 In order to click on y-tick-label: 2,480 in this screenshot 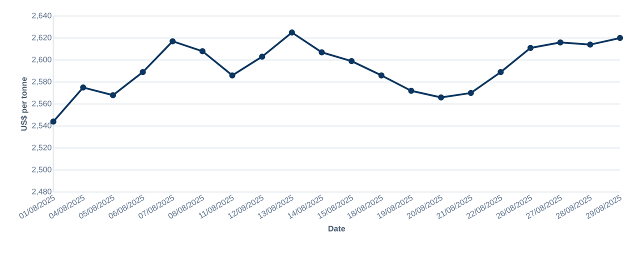, I will do `click(42, 192)`.